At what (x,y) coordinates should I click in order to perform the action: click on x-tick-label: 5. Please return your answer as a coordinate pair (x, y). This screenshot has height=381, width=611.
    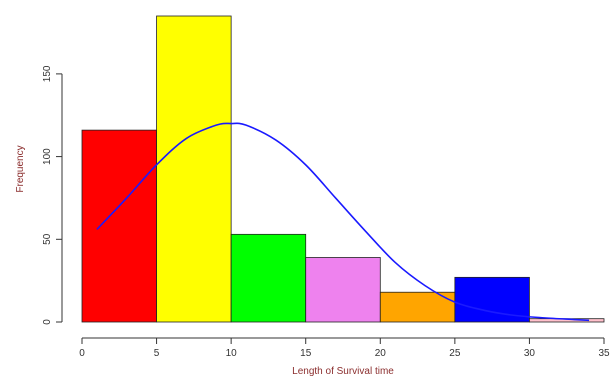
    Looking at the image, I should click on (157, 353).